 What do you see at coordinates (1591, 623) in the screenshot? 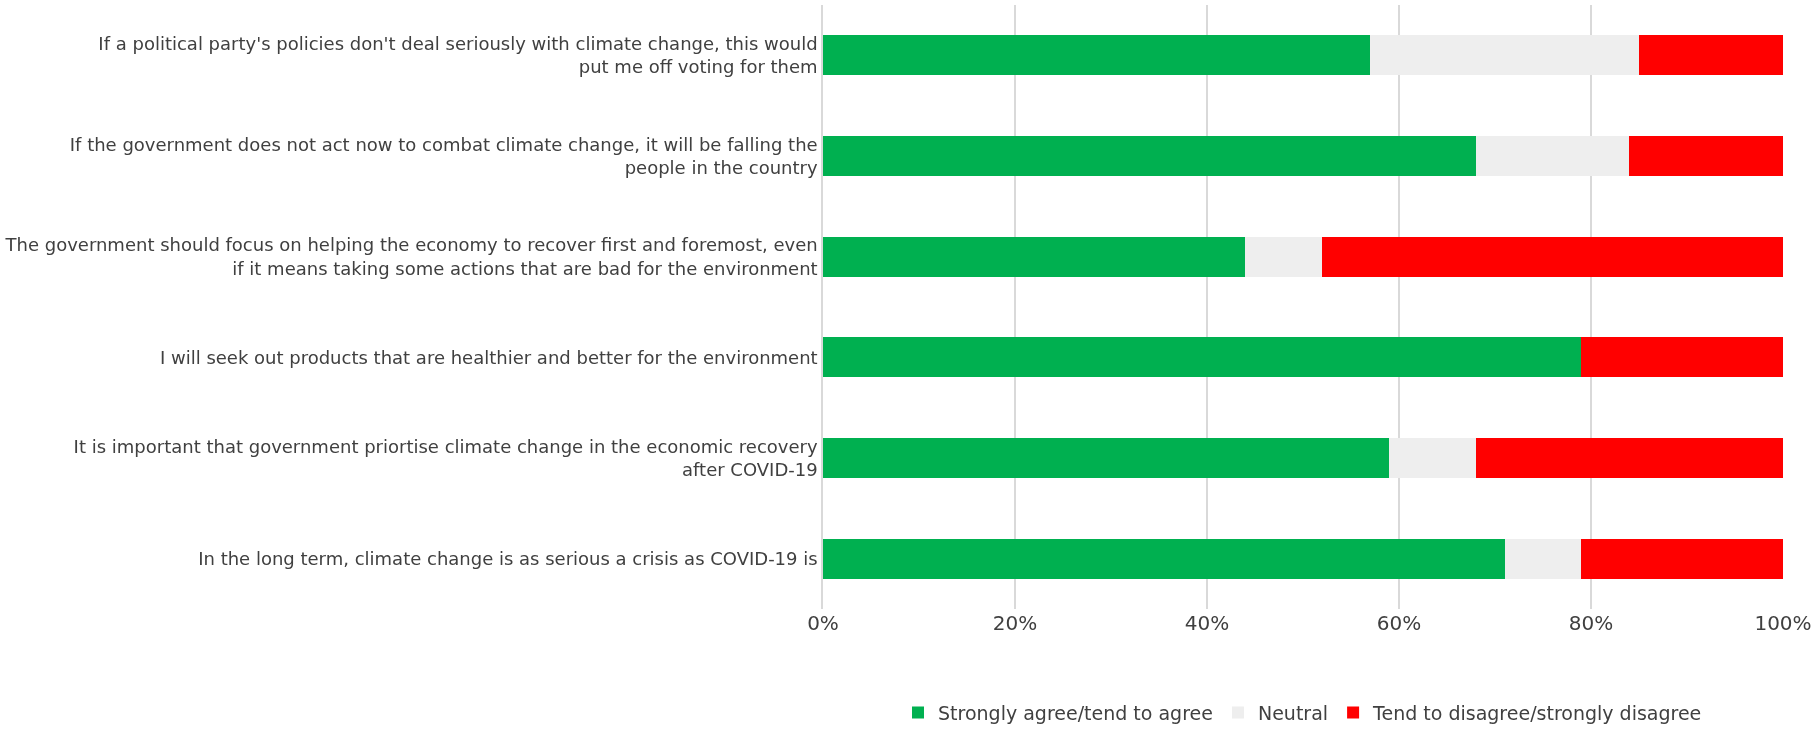
I see `x-tick-label: 80%` at bounding box center [1591, 623].